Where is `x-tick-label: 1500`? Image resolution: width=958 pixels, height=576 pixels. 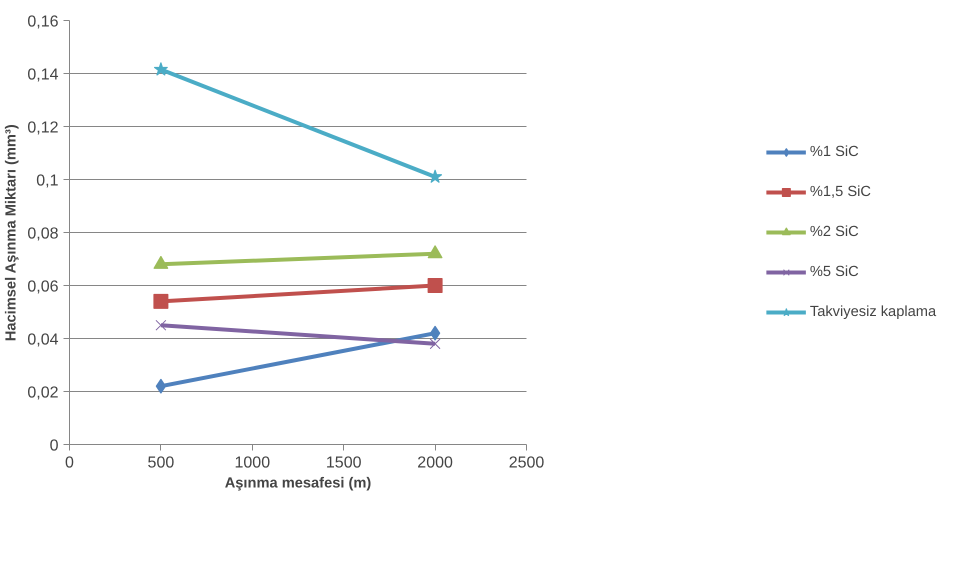 x-tick-label: 1500 is located at coordinates (344, 463).